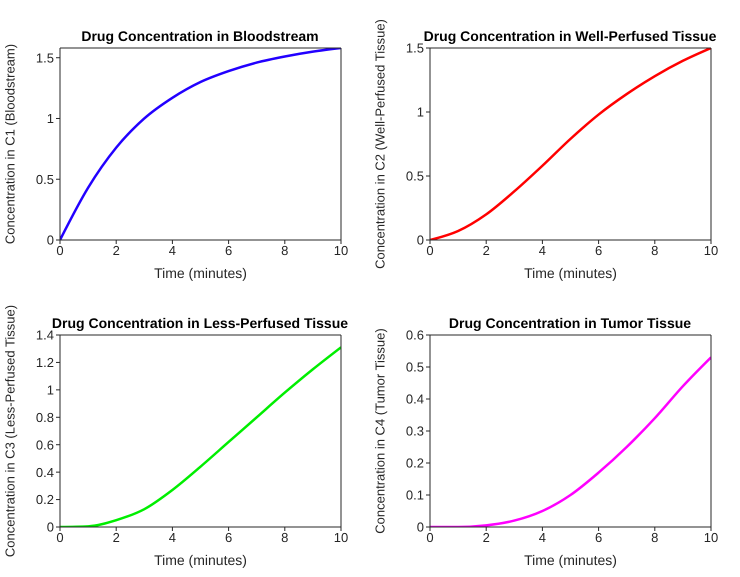 The width and height of the screenshot is (740, 577). What do you see at coordinates (380, 431) in the screenshot?
I see `y-axis-title: Concentration in C4 (Tumor Tissue)` at bounding box center [380, 431].